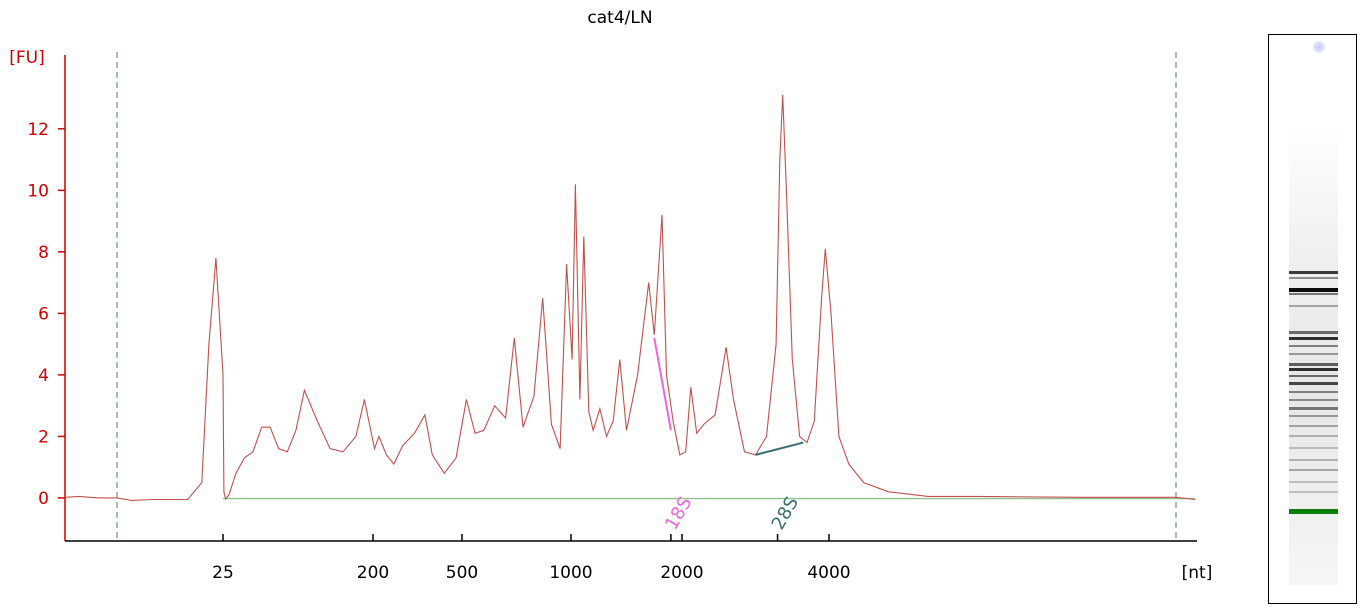 Image resolution: width=1361 pixels, height=609 pixels. I want to click on y-tick-label: 12, so click(38, 130).